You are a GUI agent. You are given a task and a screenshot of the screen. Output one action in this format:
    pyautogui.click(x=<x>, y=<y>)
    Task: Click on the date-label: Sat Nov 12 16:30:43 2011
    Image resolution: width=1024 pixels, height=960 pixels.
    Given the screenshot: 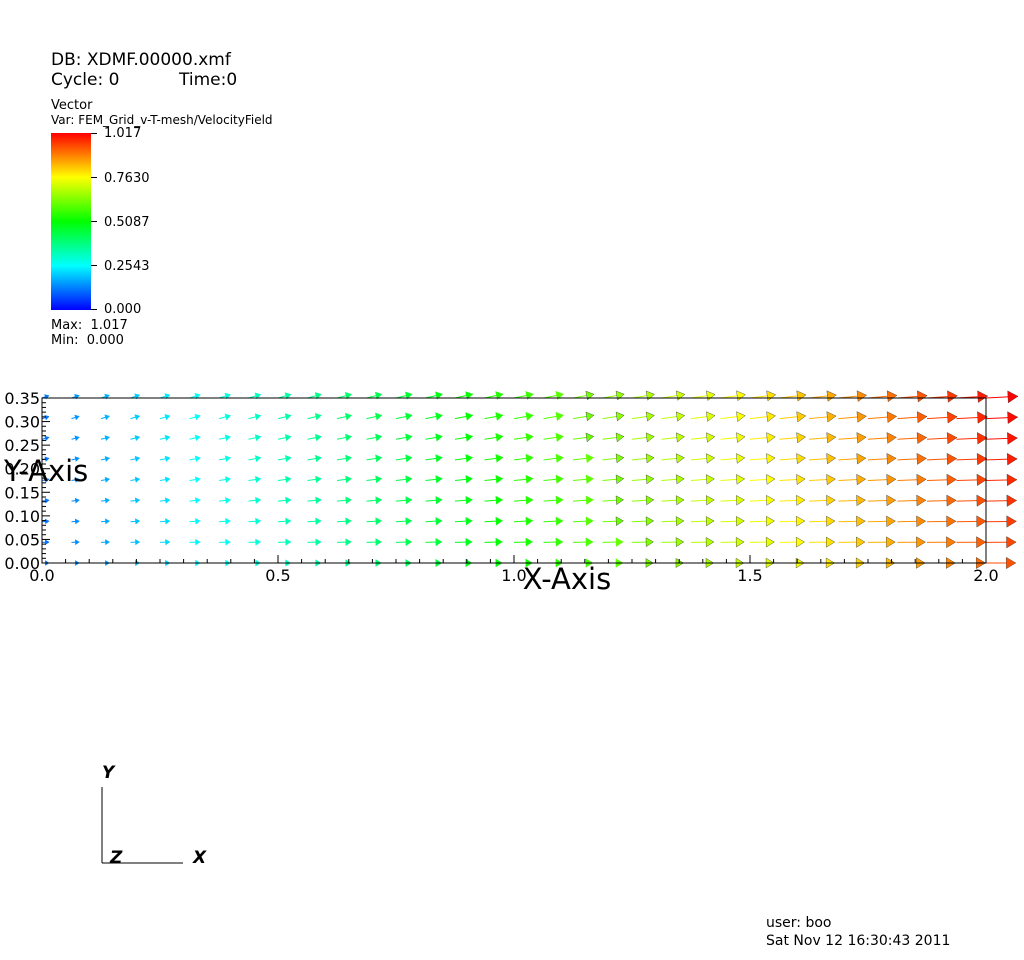 What is the action you would take?
    pyautogui.click(x=858, y=941)
    